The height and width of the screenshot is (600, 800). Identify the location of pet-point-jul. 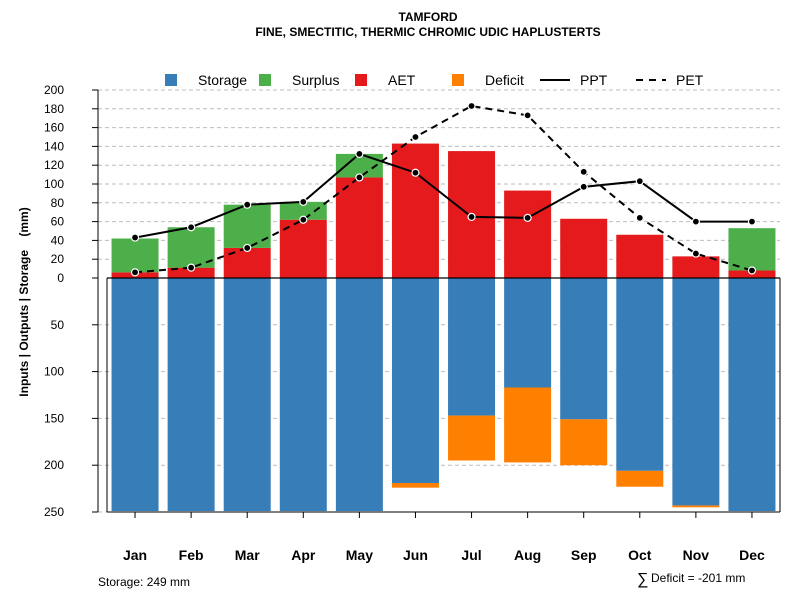
(471, 106).